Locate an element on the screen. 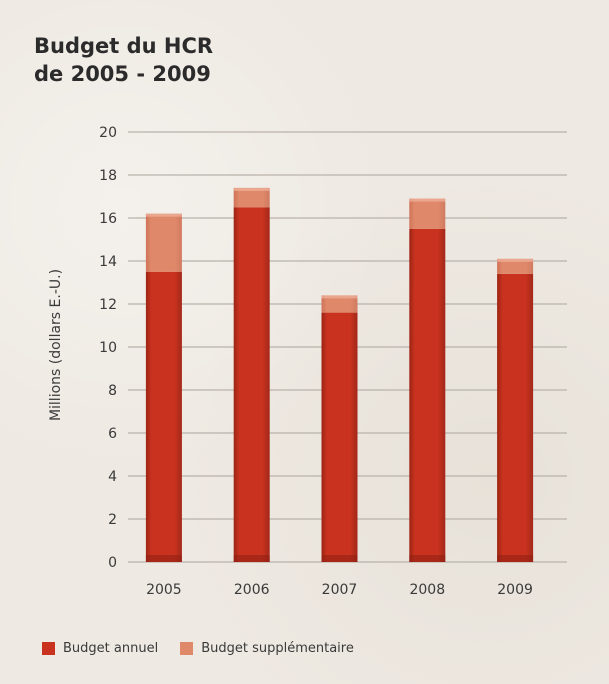  legend-swatch-supplementary is located at coordinates (187, 648).